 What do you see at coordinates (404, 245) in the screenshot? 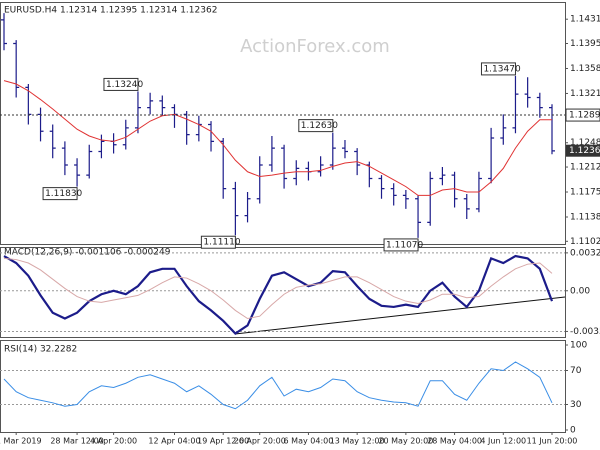
I see `annotation-label: 1.11070` at bounding box center [404, 245].